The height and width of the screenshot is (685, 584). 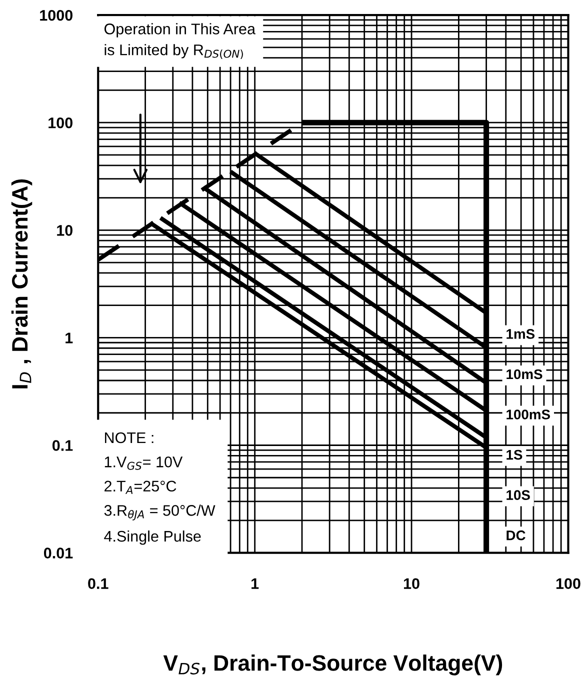 I want to click on y-tick-label: 1, so click(x=69, y=338).